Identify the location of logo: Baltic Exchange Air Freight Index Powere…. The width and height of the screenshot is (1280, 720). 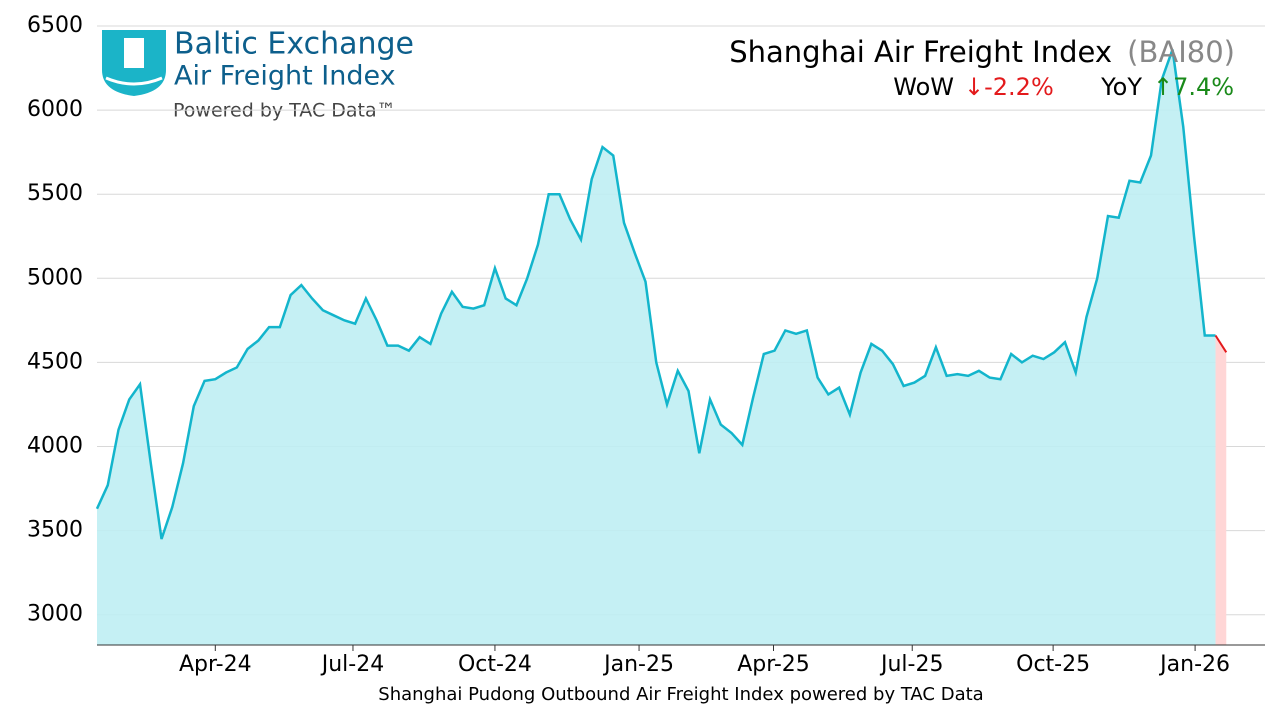
(258, 74).